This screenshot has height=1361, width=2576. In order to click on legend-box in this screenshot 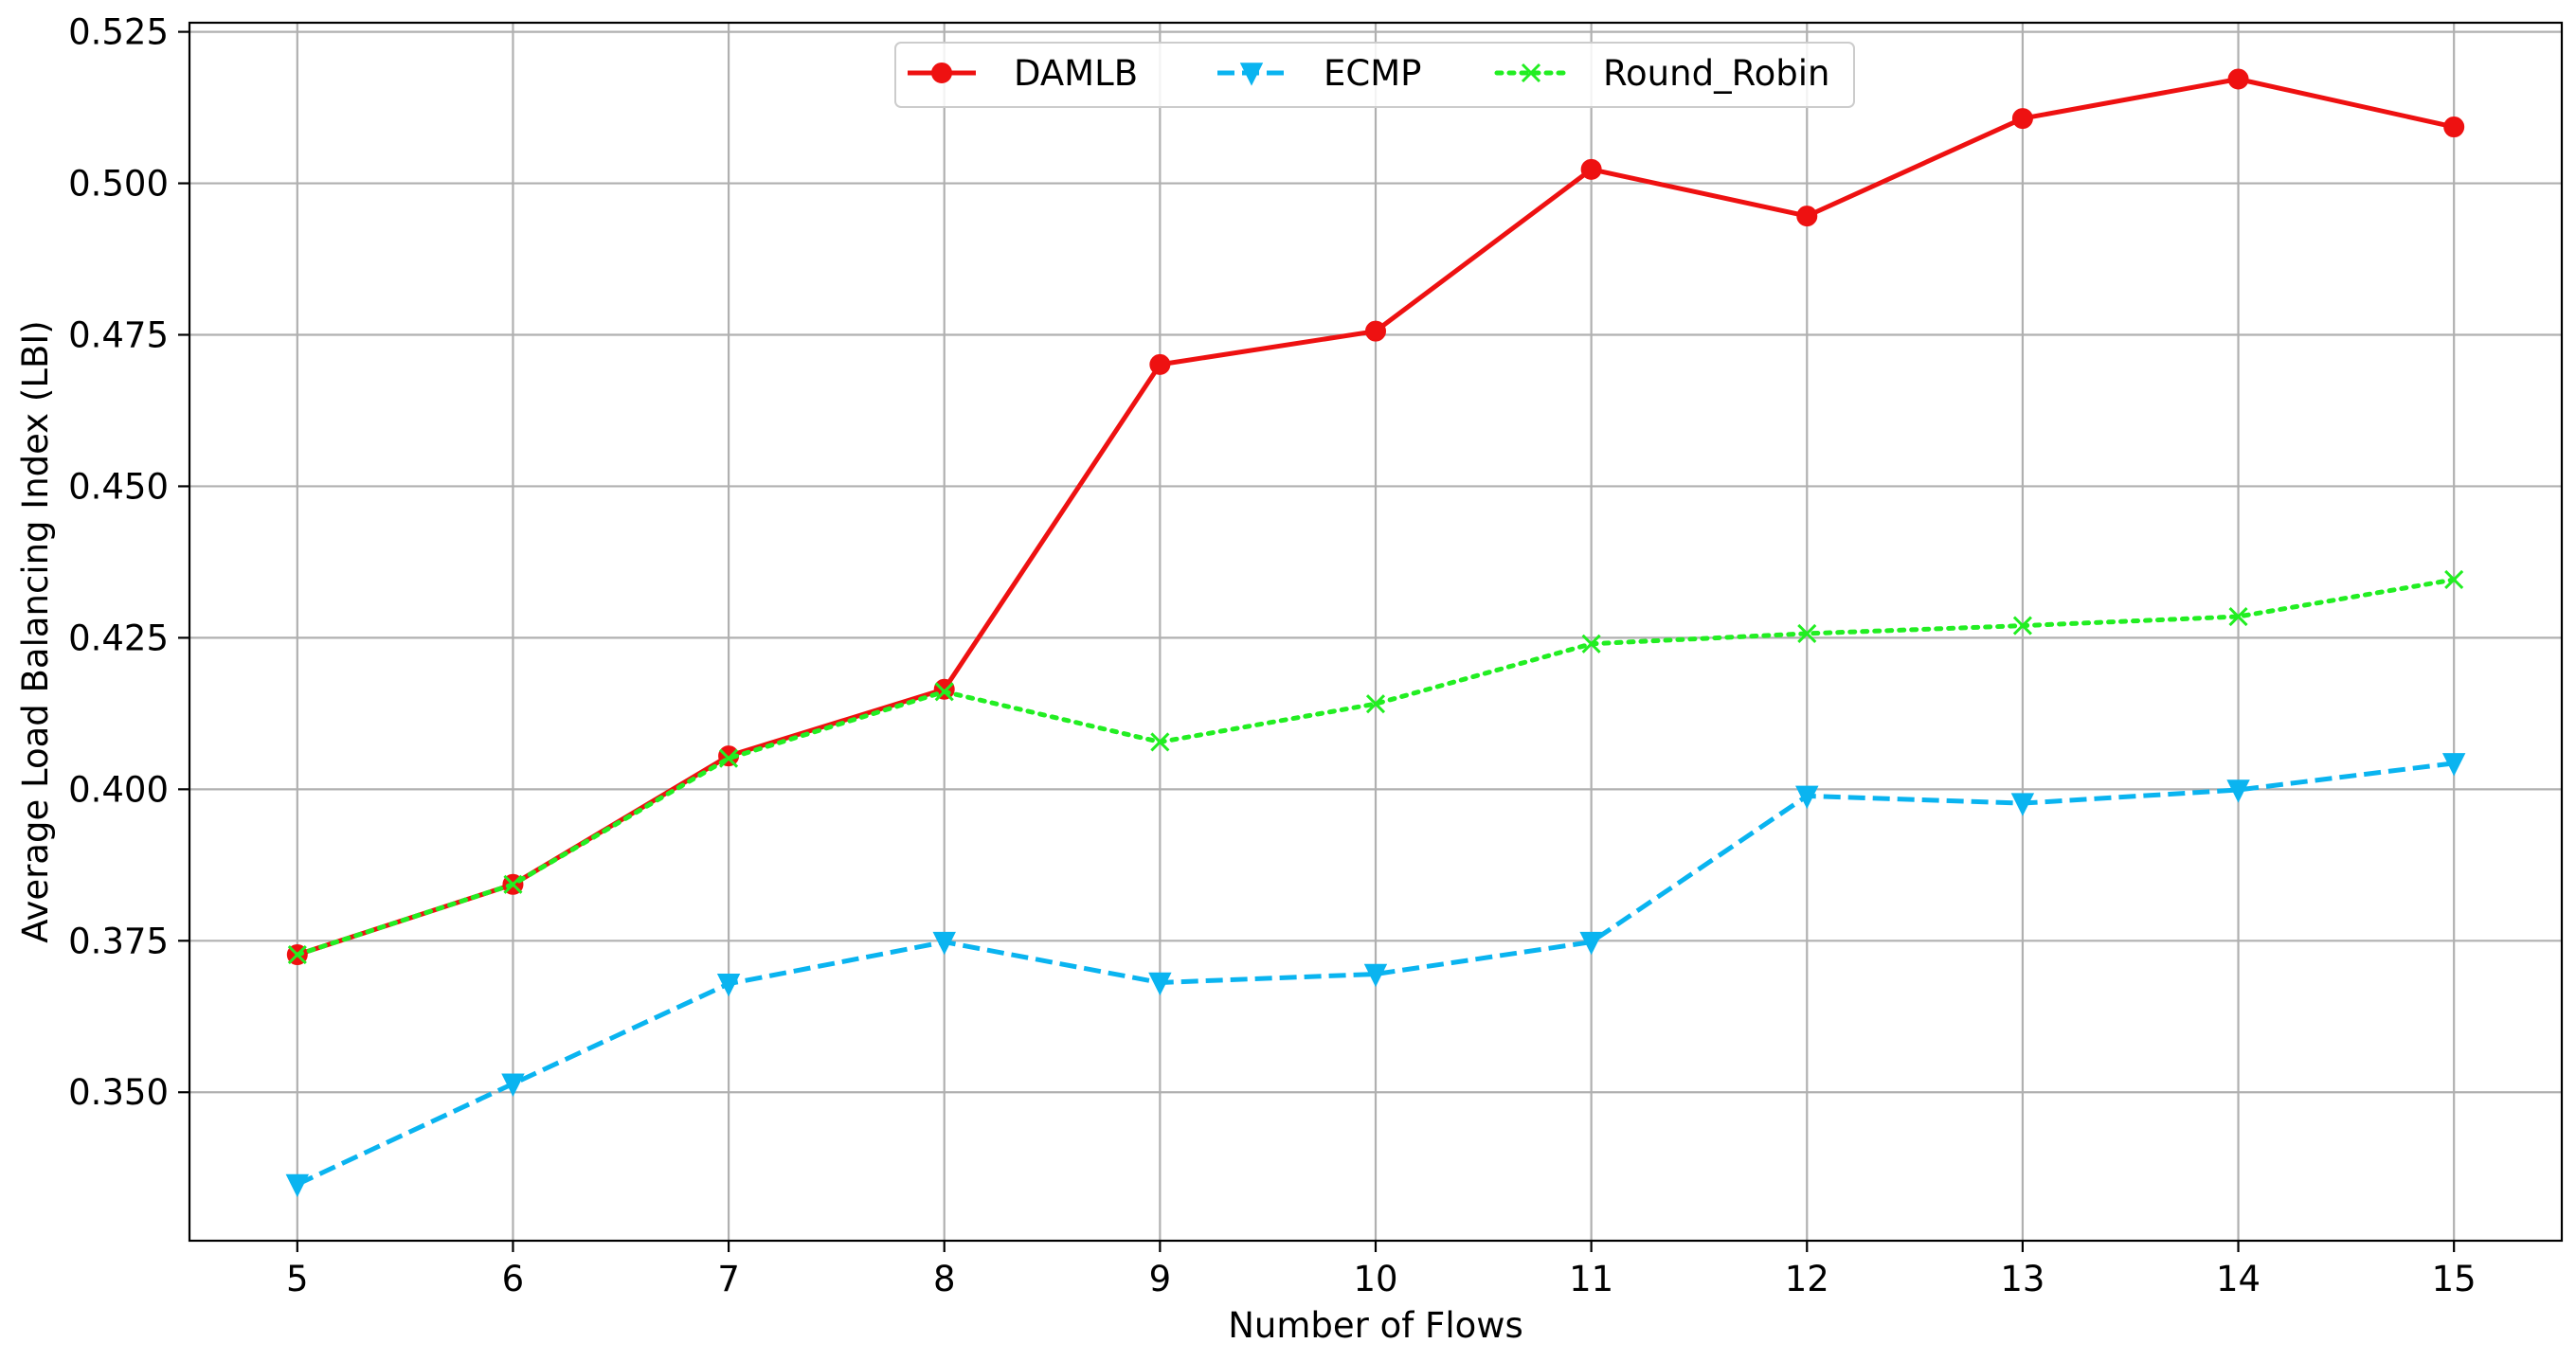, I will do `click(1374, 75)`.